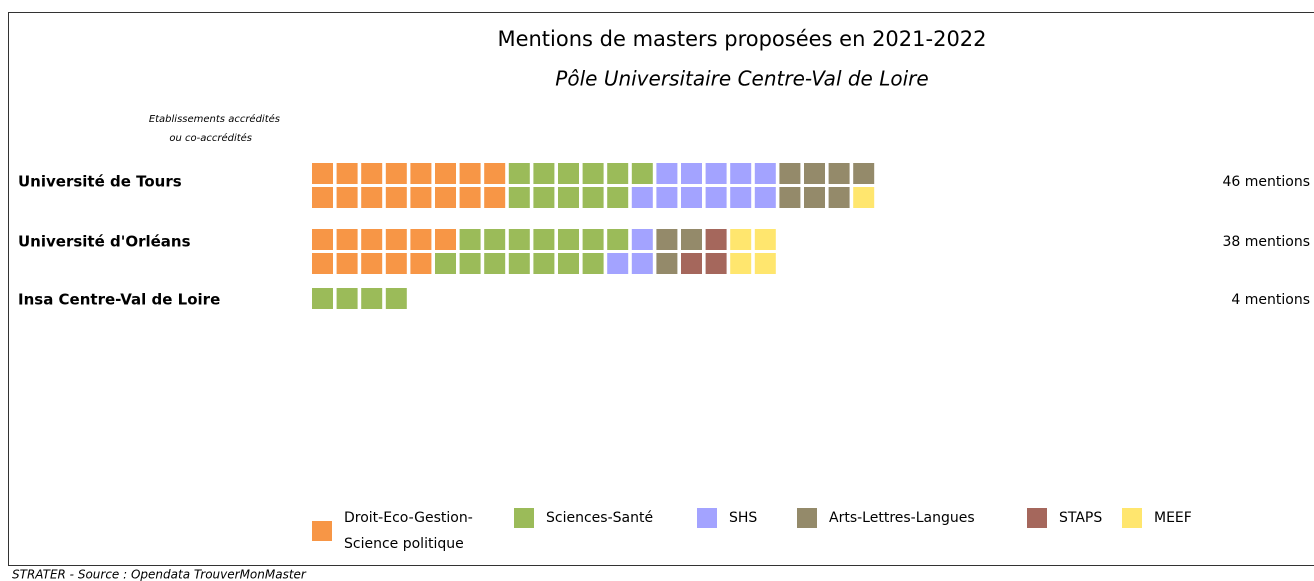  I want to click on legend-item: MEEF, so click(1157, 518).